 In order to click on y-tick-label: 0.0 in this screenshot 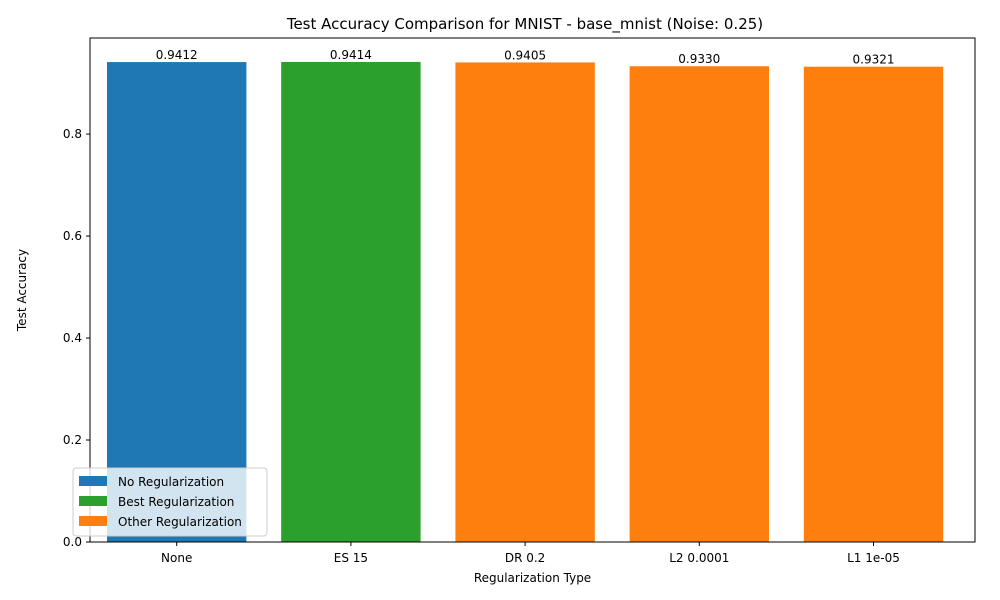, I will do `click(72, 542)`.